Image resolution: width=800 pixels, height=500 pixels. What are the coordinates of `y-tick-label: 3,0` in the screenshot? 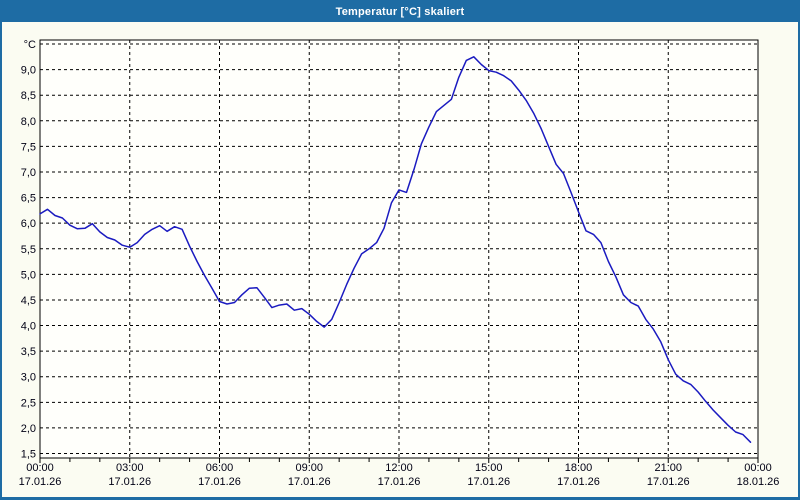 It's located at (28, 378).